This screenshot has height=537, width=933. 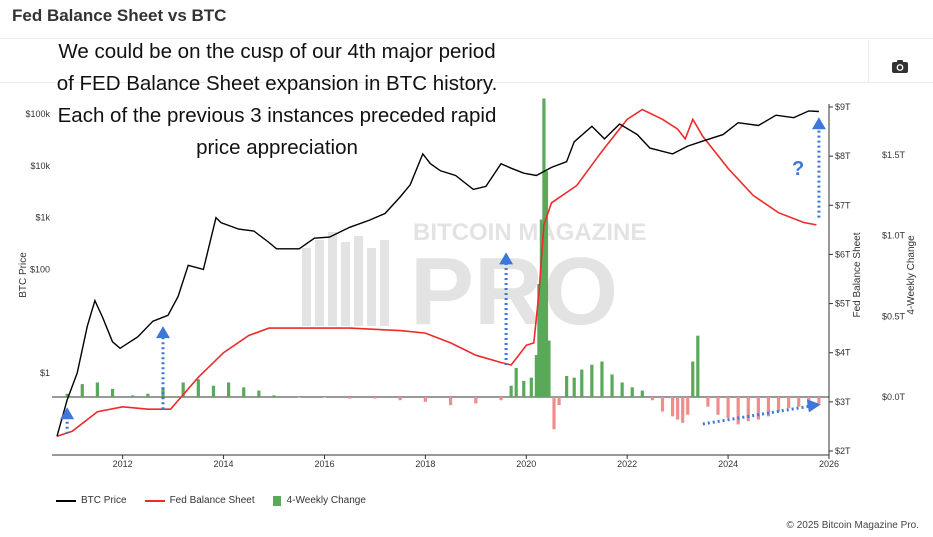 I want to click on fed-tick-label: $5T, so click(x=843, y=304).